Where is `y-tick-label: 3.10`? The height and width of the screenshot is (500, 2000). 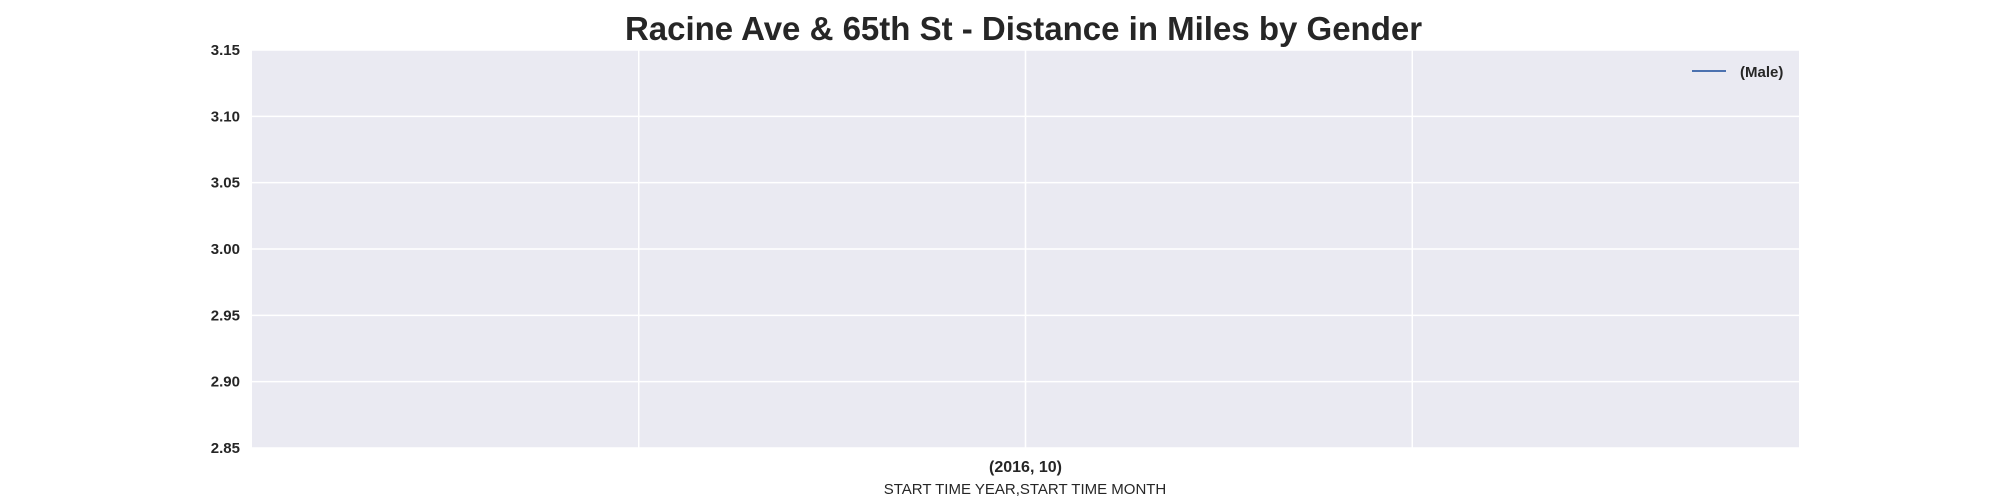 y-tick-label: 3.10 is located at coordinates (225, 116).